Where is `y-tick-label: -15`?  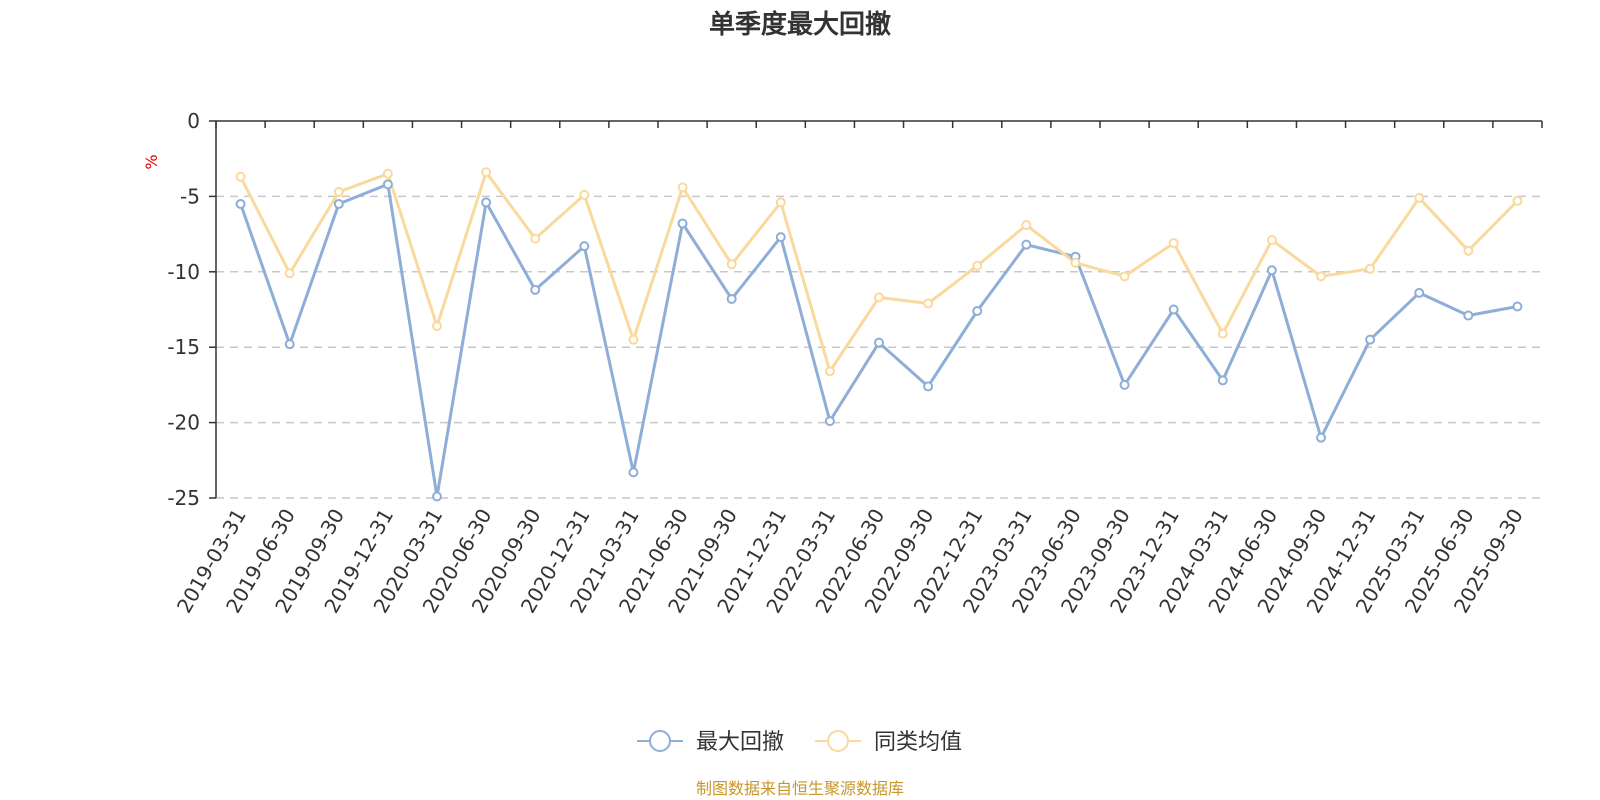
y-tick-label: -15 is located at coordinates (183, 347).